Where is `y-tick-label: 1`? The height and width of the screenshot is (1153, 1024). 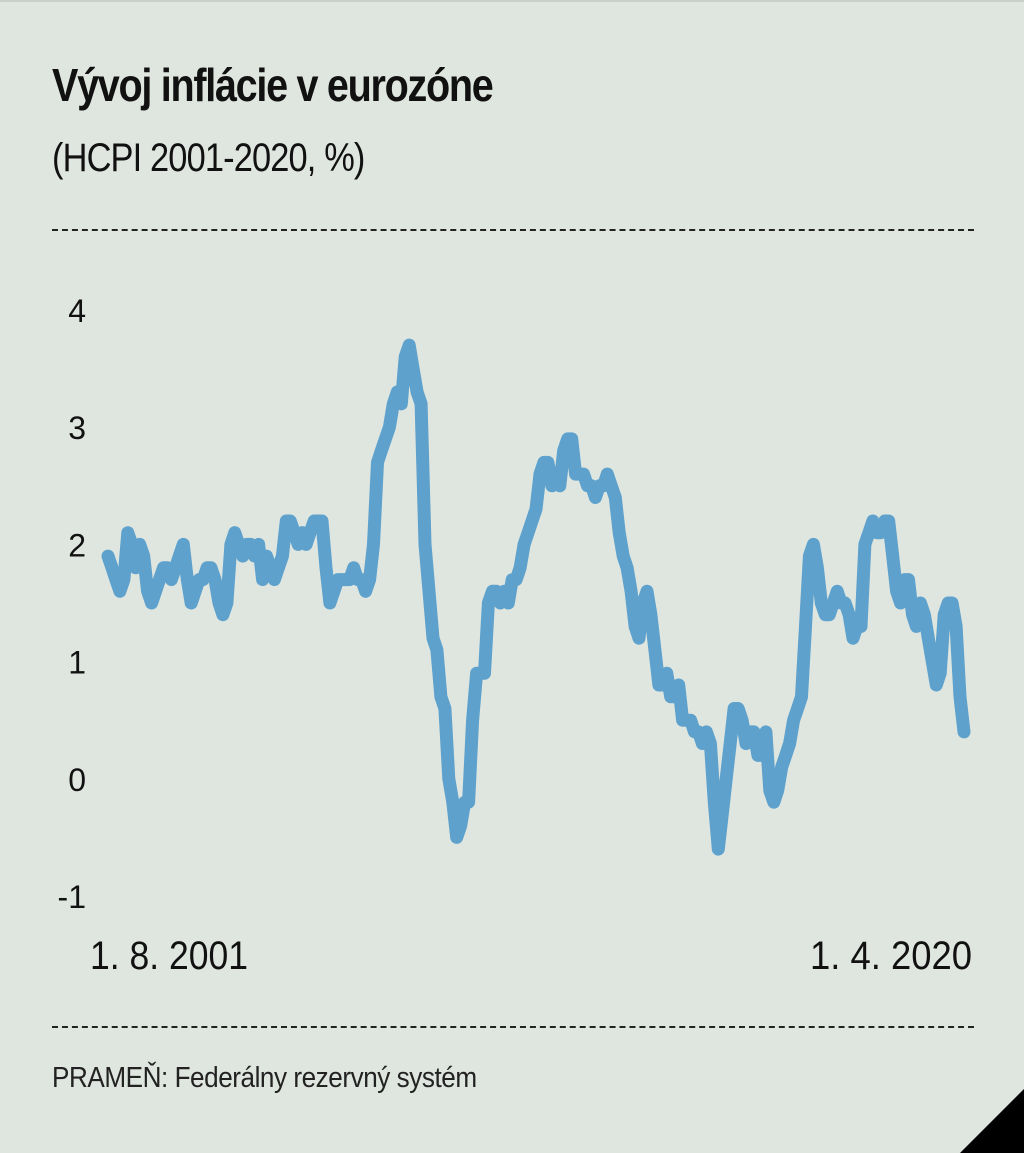
y-tick-label: 1 is located at coordinates (77, 663).